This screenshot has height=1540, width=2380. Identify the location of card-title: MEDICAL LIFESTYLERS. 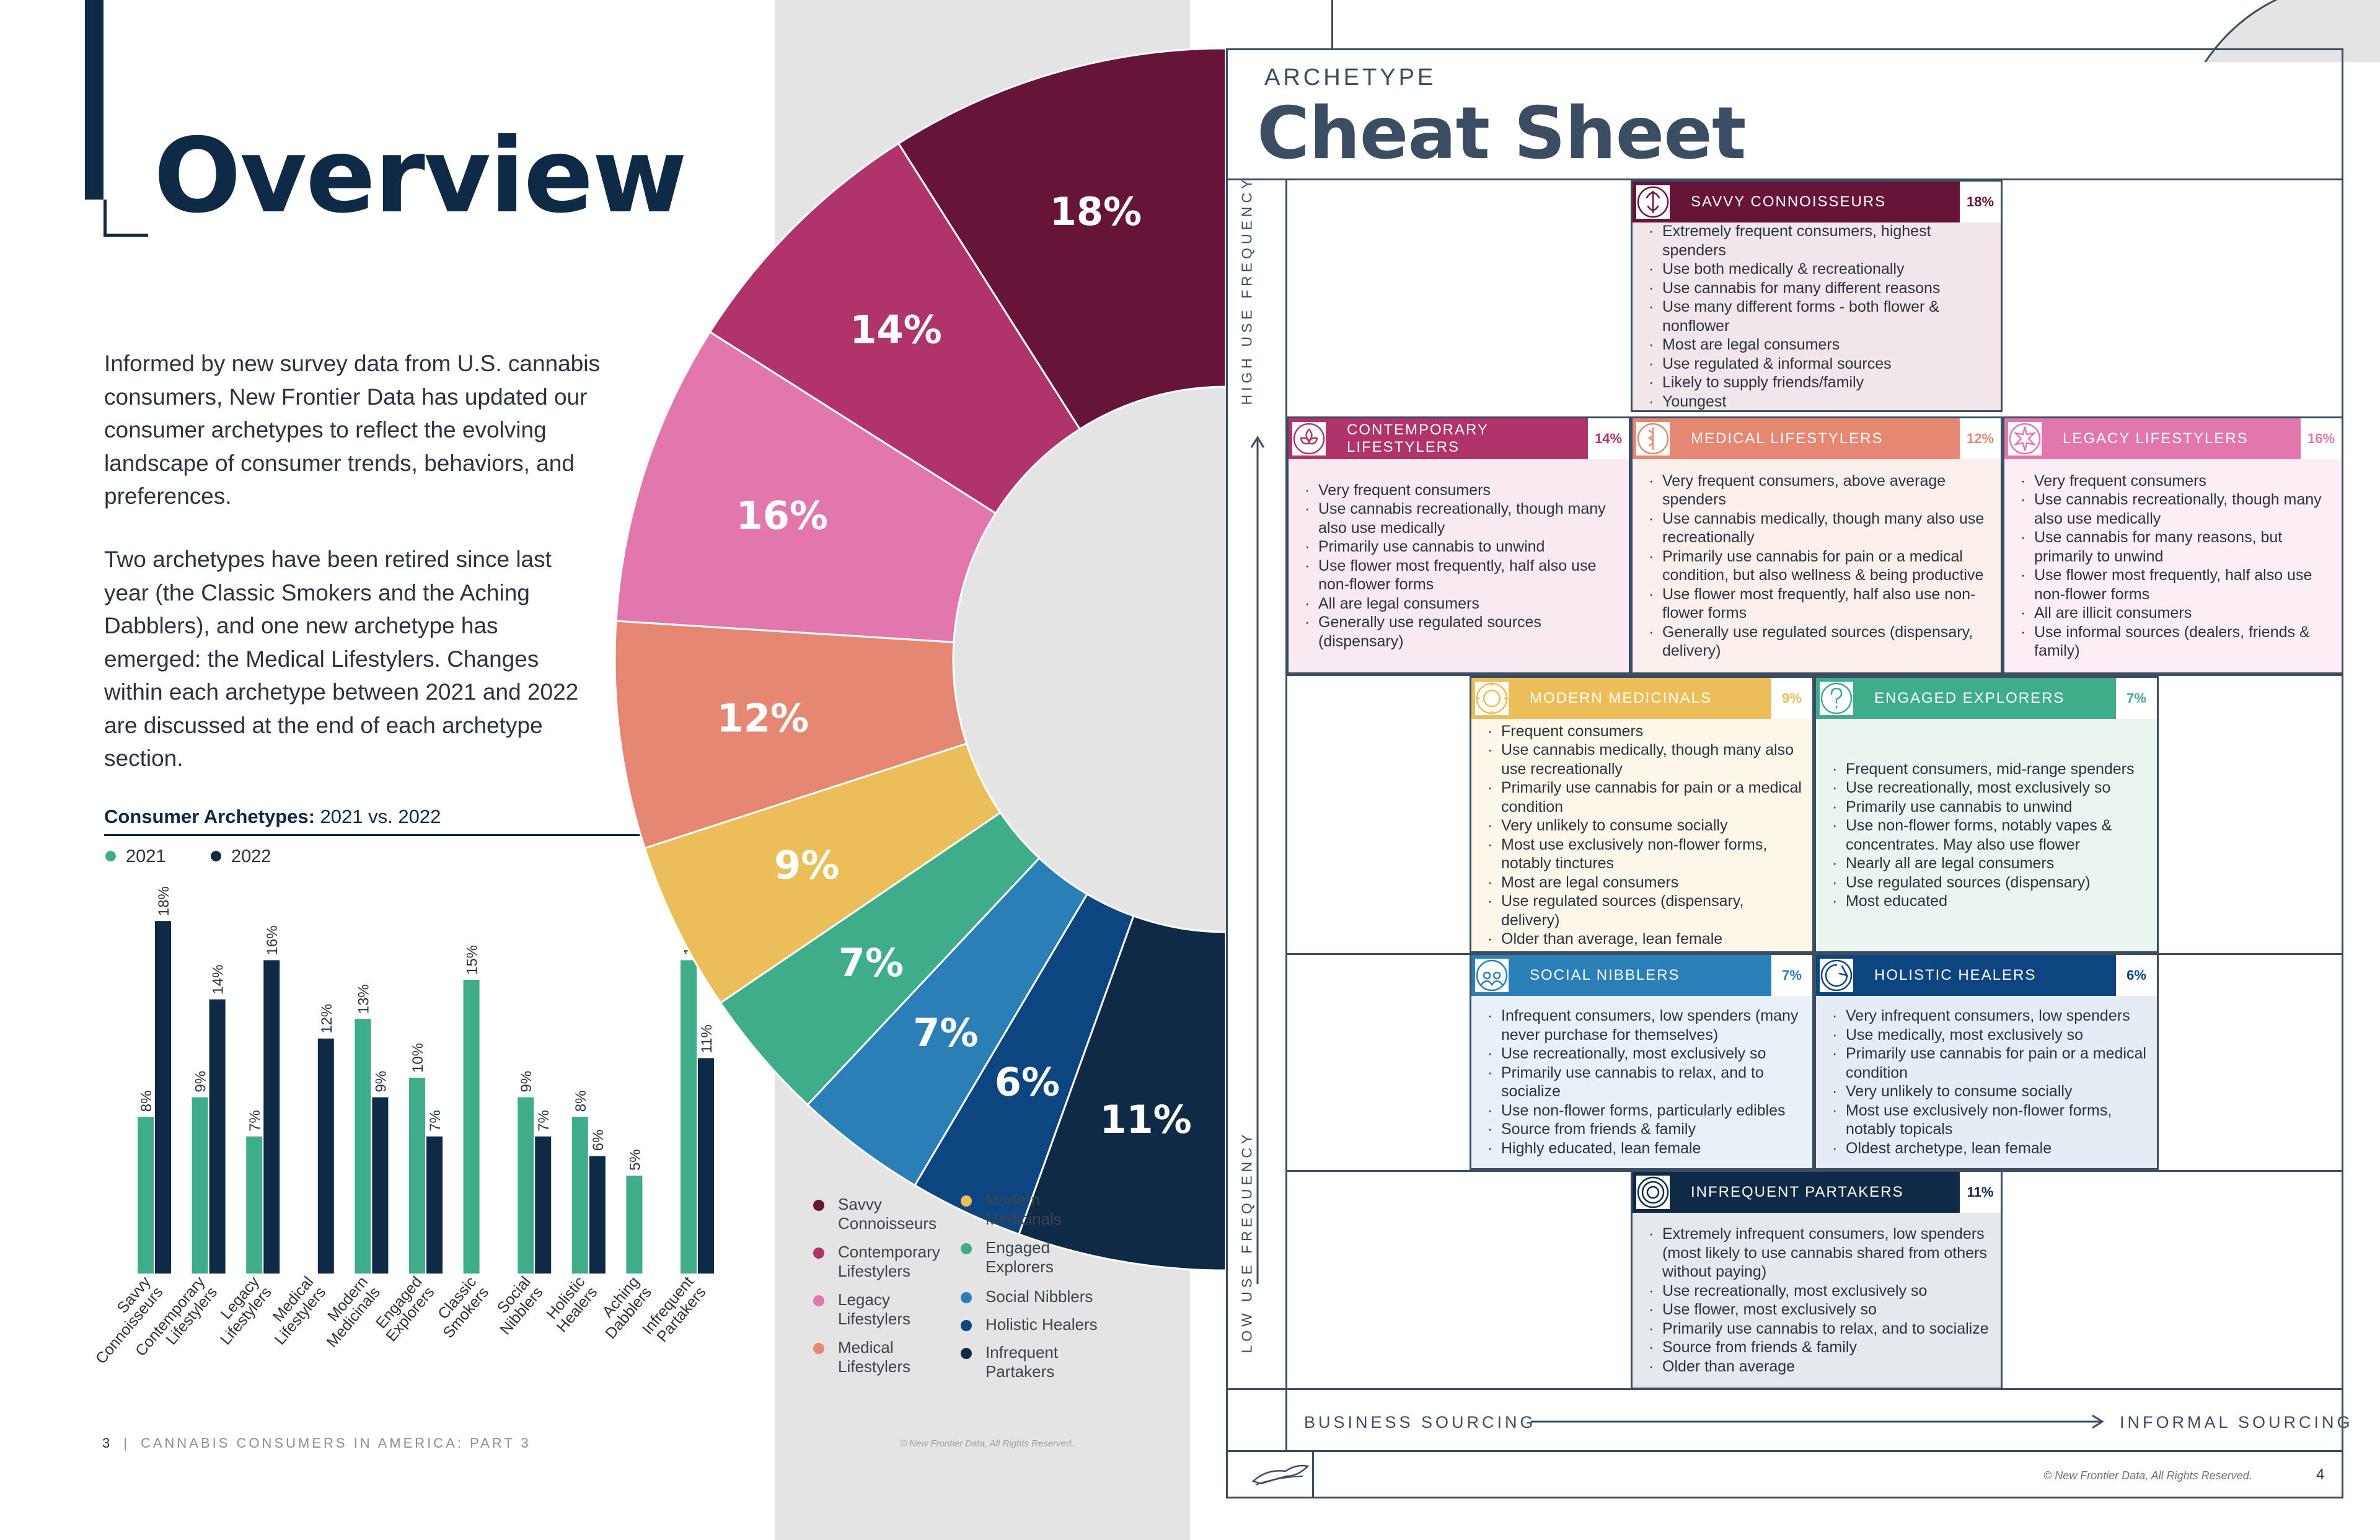
(1787, 438).